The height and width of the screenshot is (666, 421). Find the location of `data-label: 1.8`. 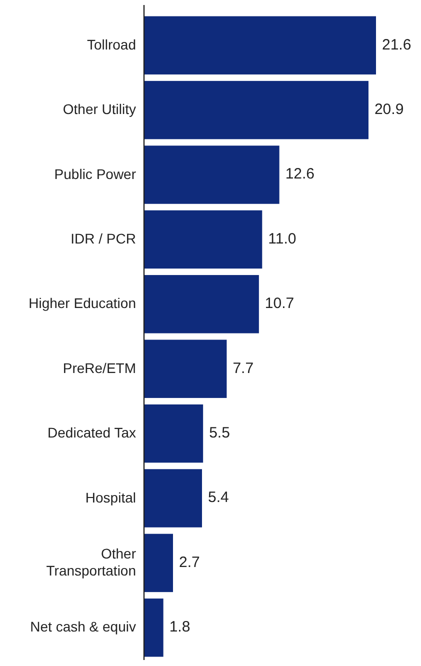

data-label: 1.8 is located at coordinates (179, 627).